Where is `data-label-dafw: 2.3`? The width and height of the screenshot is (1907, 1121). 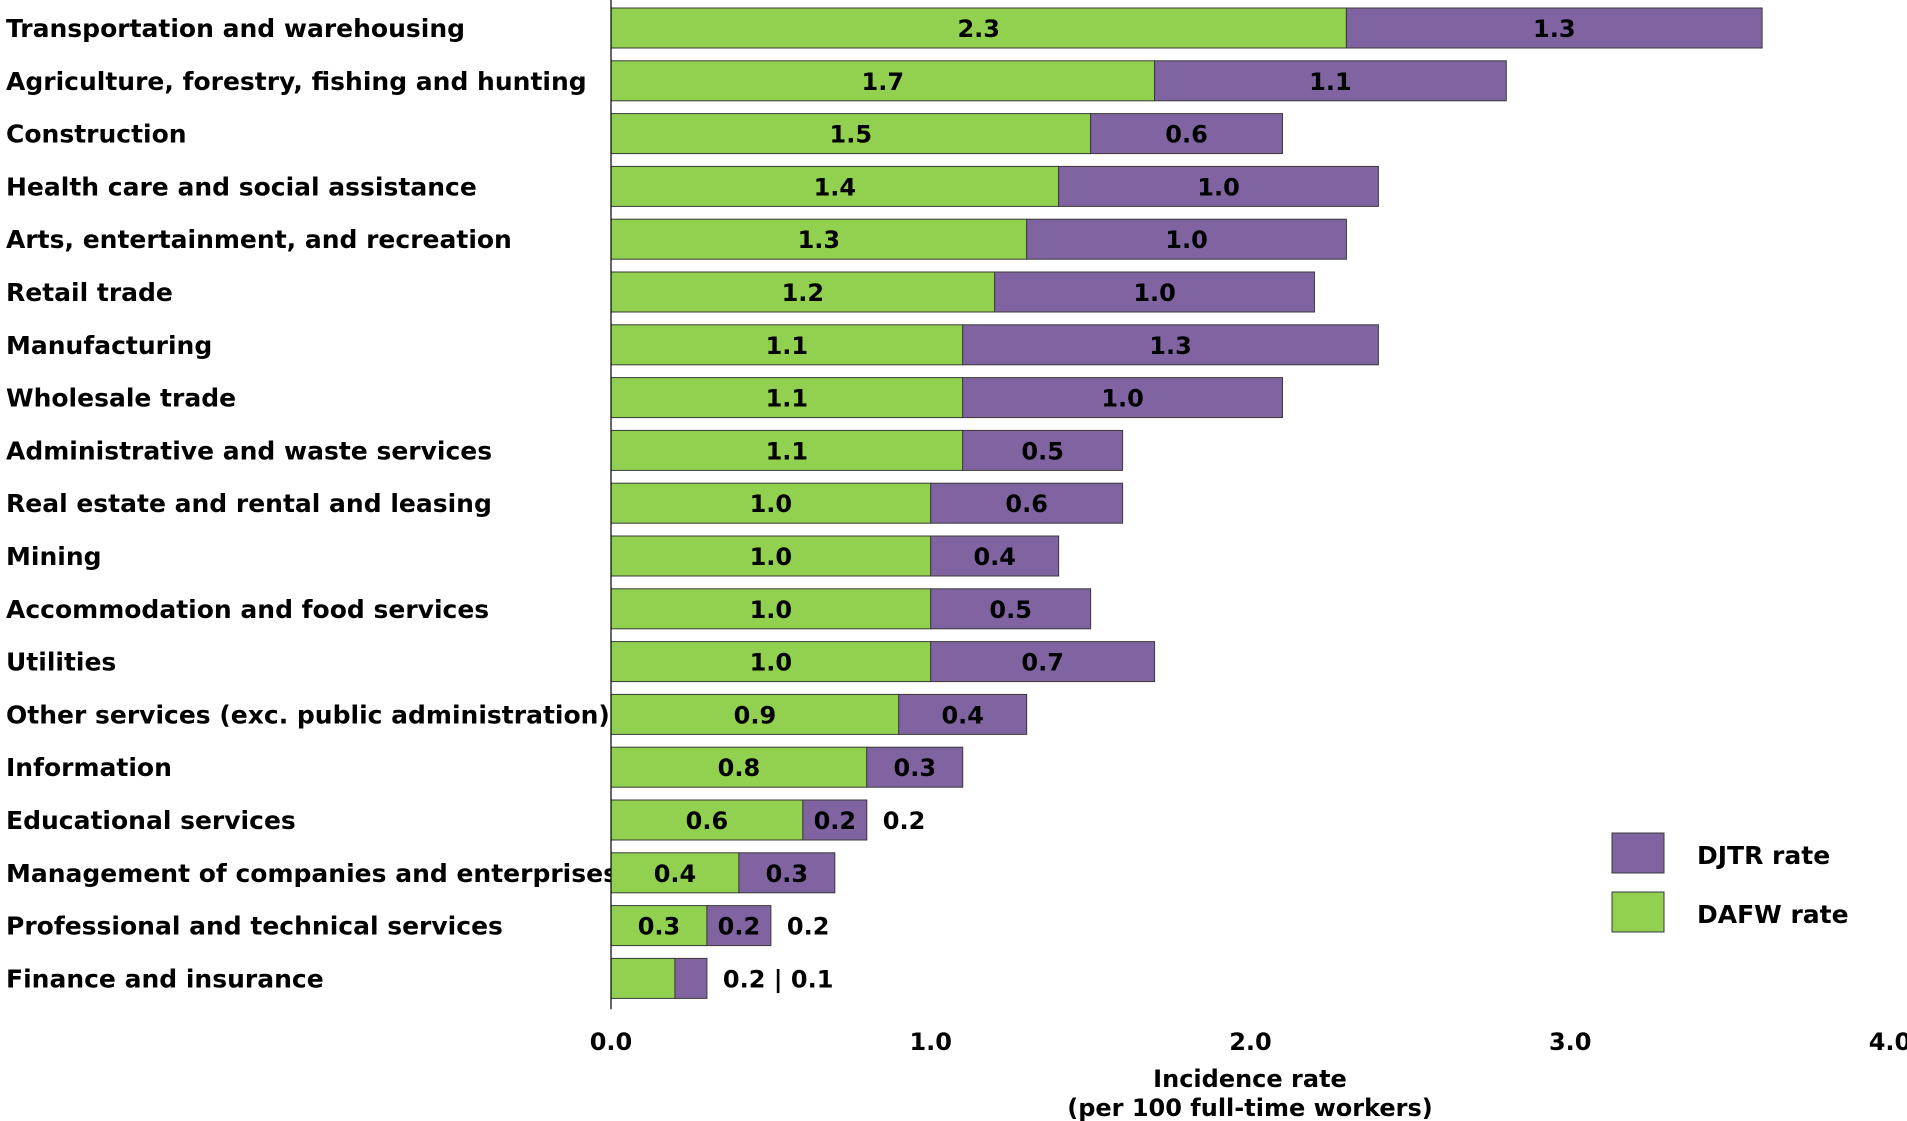
data-label-dafw: 2.3 is located at coordinates (978, 29).